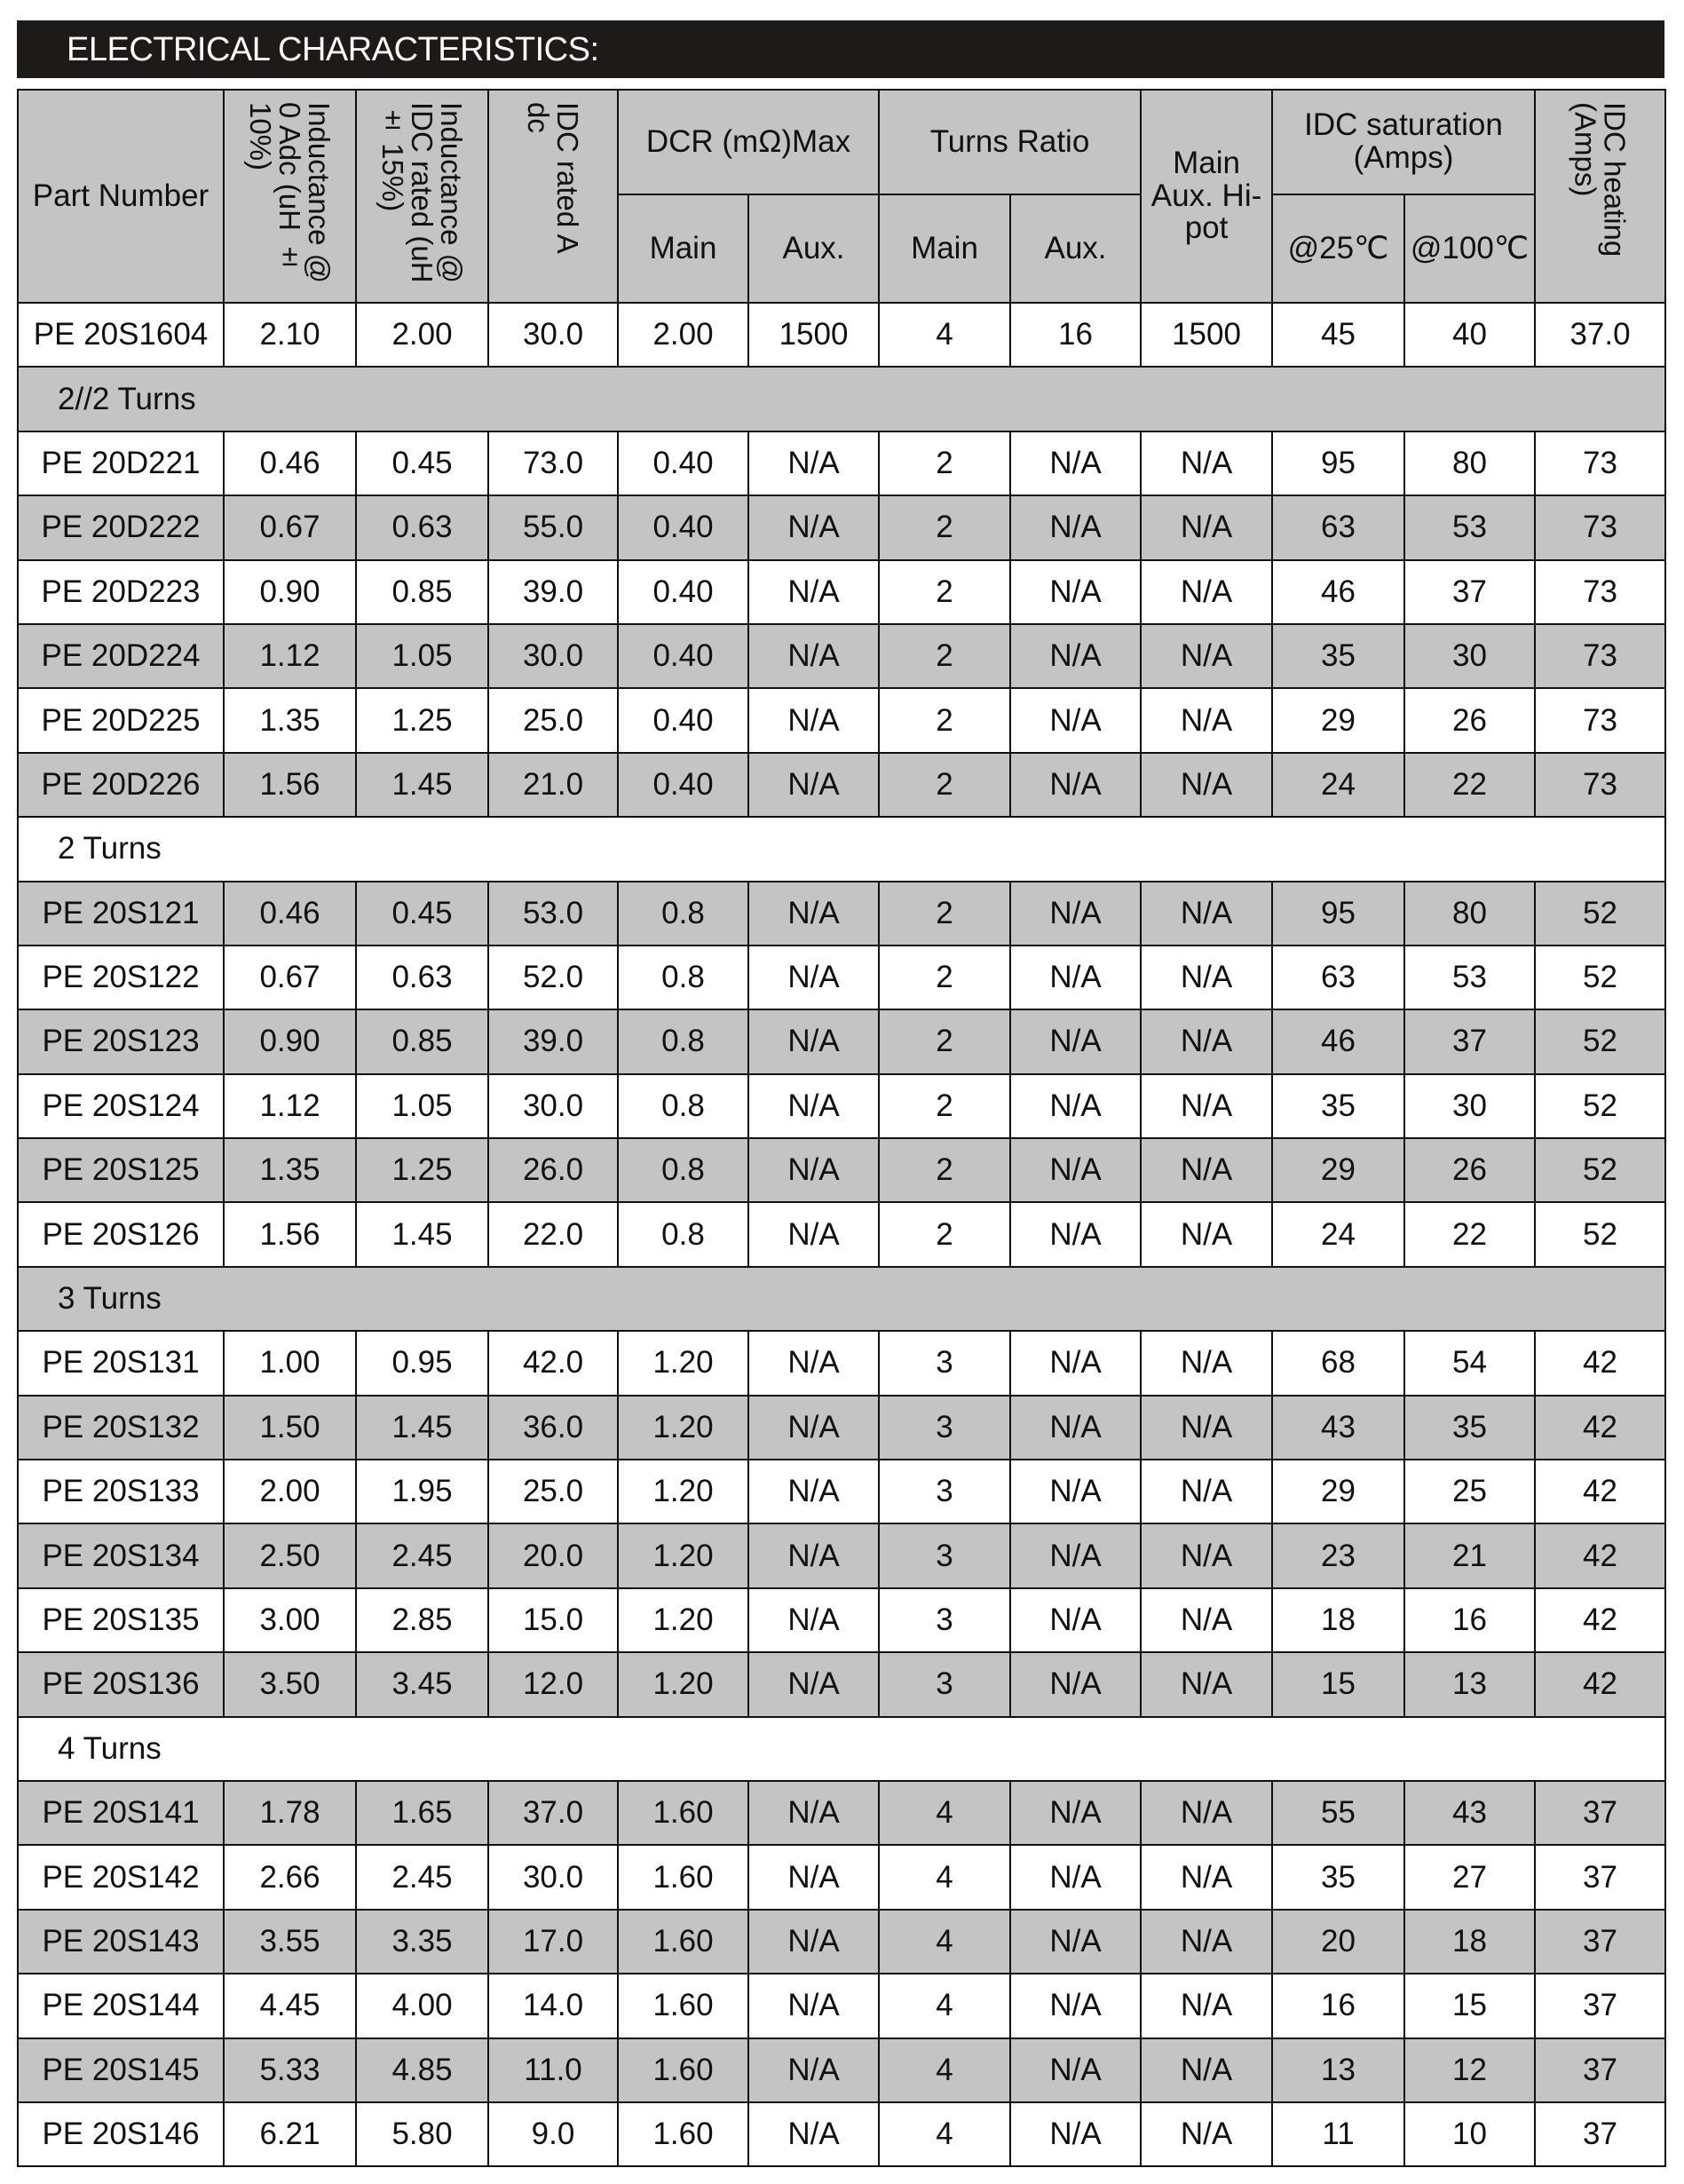  I want to click on part-number-cell: PE 20D223, so click(121, 591).